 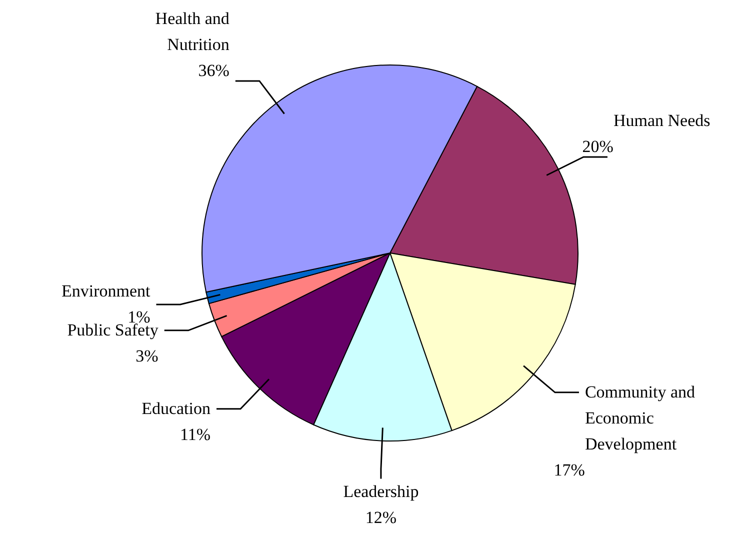 I want to click on data-label: 17%, so click(x=569, y=470).